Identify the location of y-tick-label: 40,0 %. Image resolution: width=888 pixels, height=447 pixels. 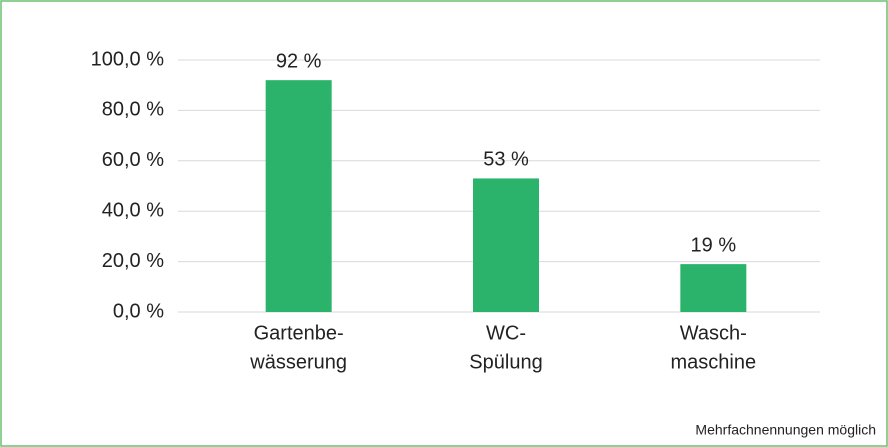
(133, 210).